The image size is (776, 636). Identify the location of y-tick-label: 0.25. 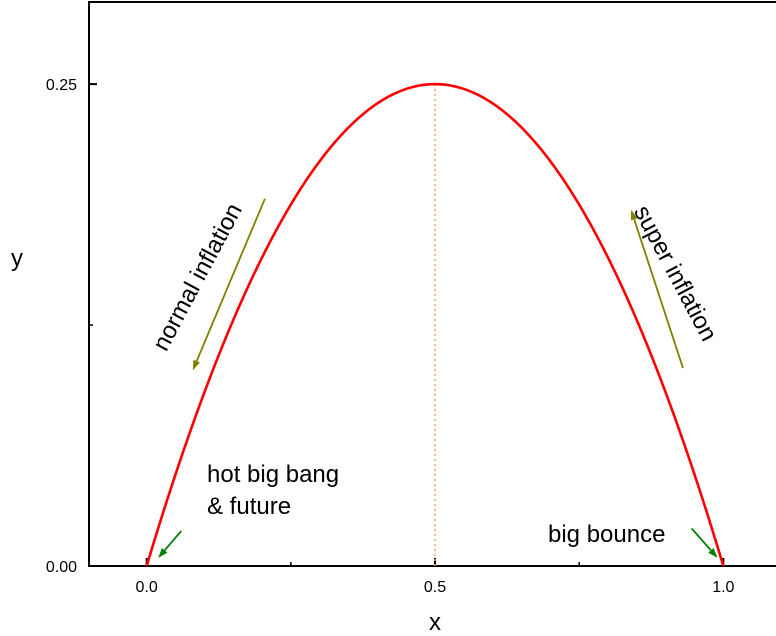
(61, 85).